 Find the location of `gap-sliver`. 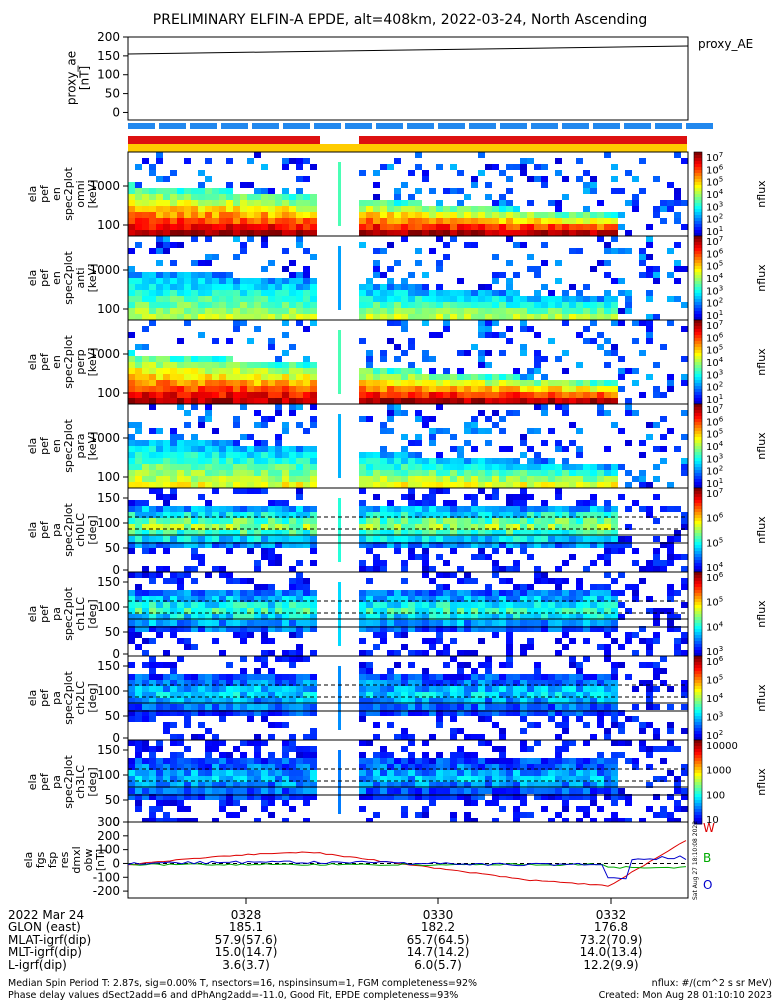

gap-sliver is located at coordinates (339, 614).